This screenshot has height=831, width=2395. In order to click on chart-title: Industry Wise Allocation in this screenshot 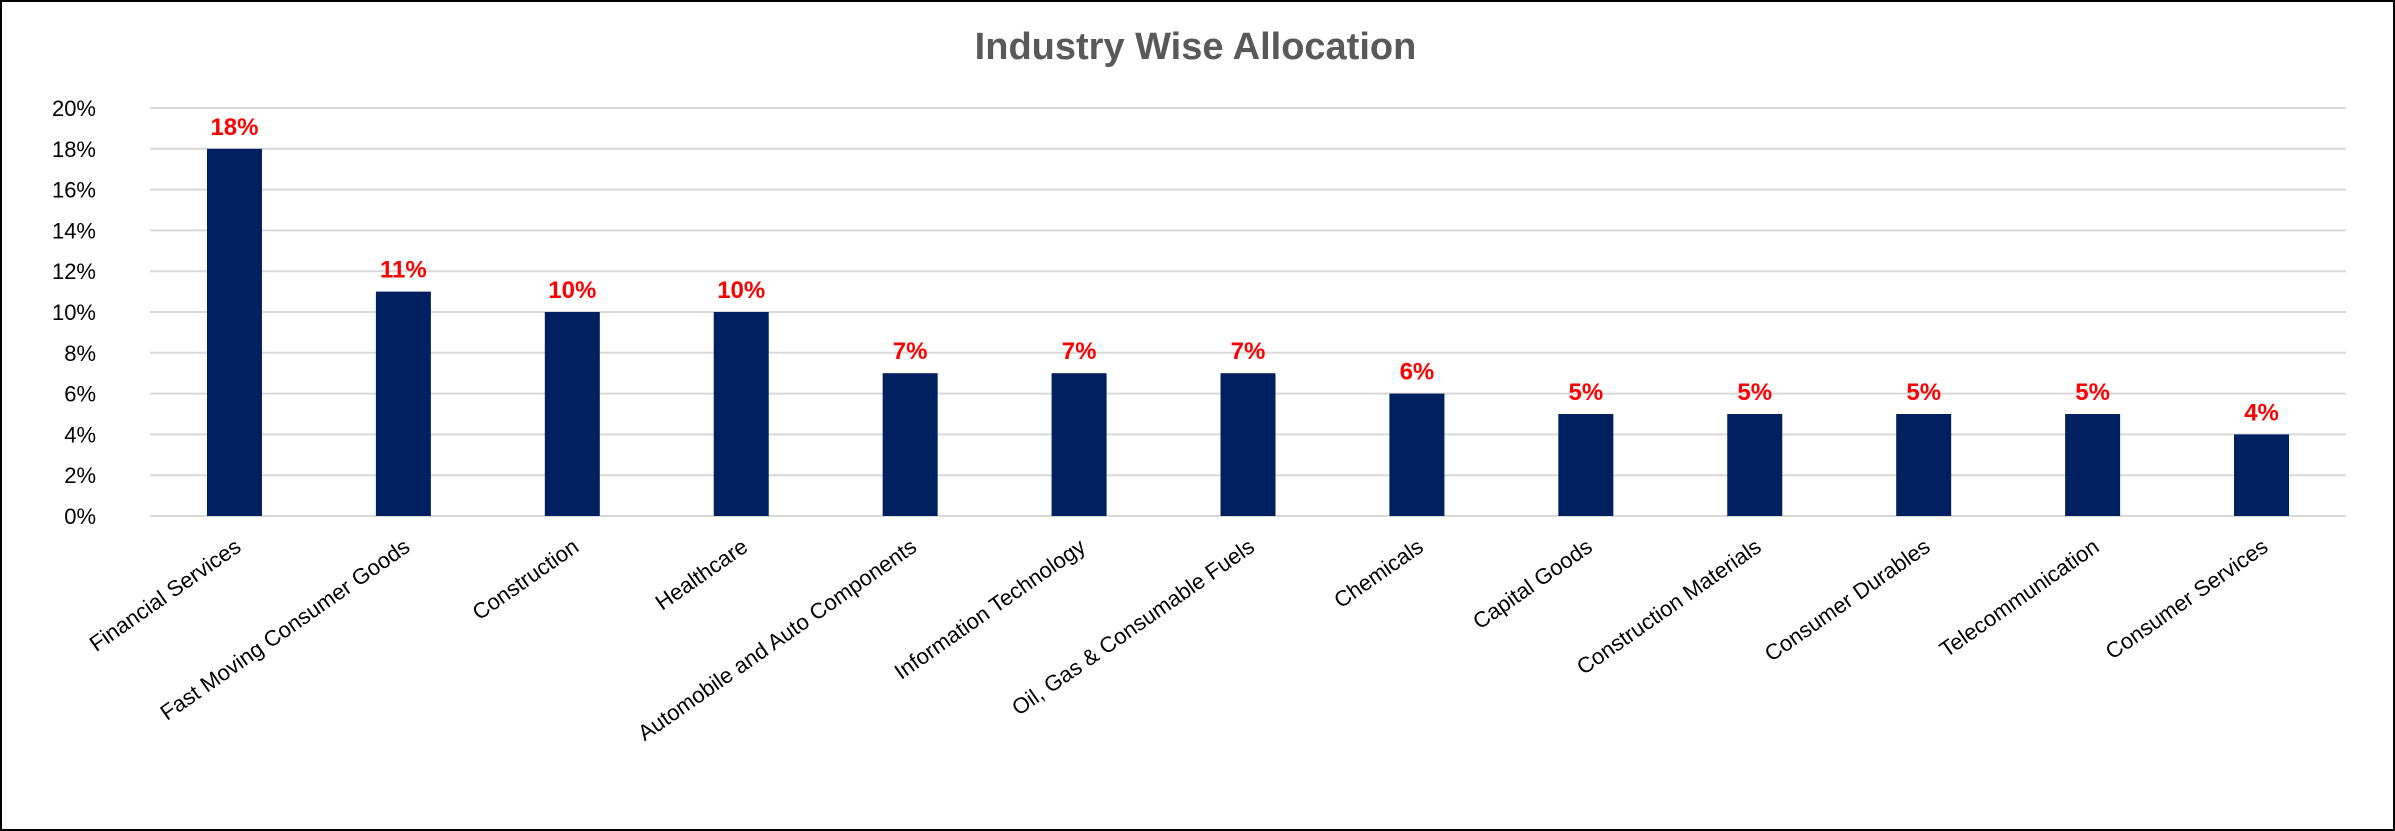, I will do `click(1195, 47)`.